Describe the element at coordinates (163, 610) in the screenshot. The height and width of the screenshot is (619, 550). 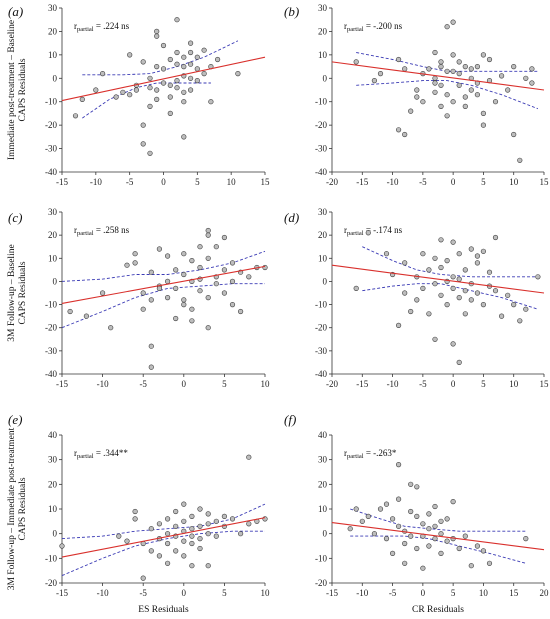
I see `x-axis-label: ES Residuals` at that location.